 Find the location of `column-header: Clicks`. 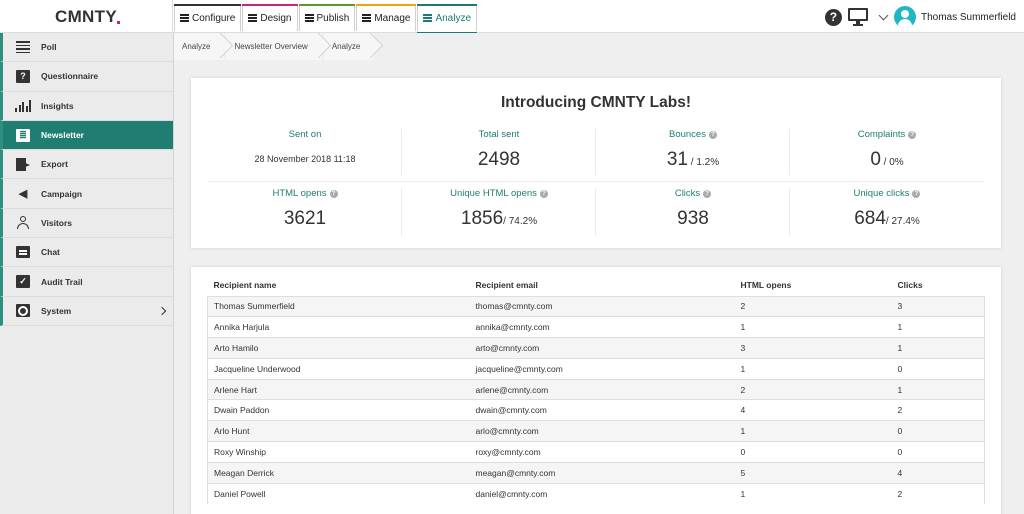

column-header: Clicks is located at coordinates (910, 285).